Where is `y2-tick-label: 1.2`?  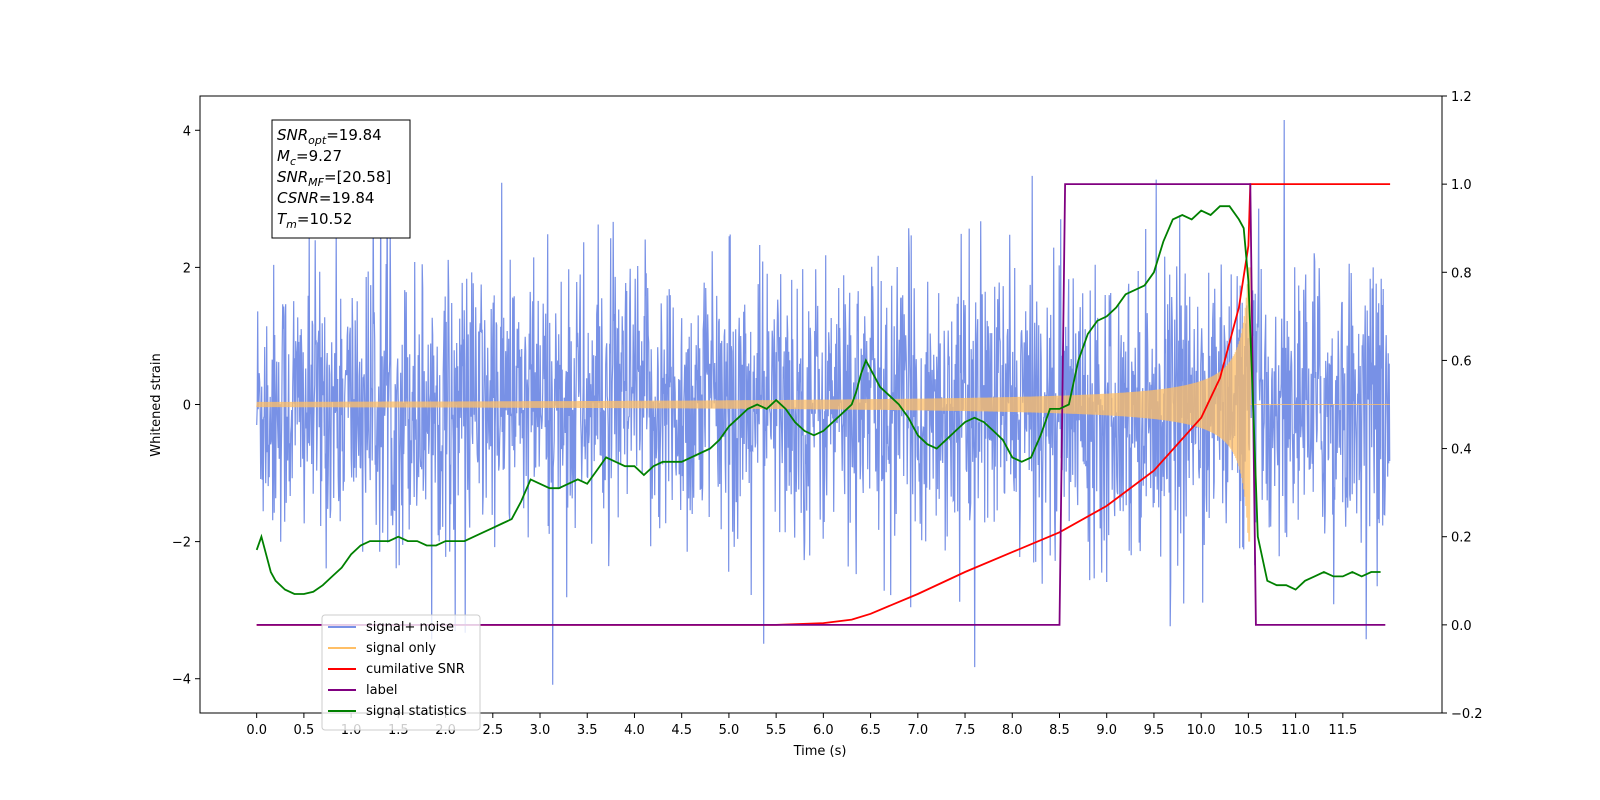
y2-tick-label: 1.2 is located at coordinates (1461, 97).